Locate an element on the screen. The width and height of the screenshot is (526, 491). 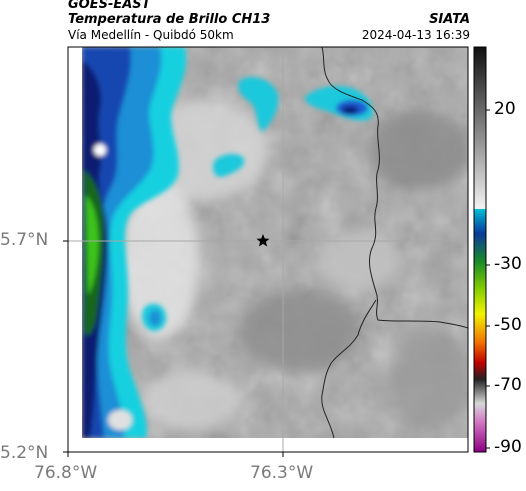
colorbar-tick-label: 20 is located at coordinates (505, 109).